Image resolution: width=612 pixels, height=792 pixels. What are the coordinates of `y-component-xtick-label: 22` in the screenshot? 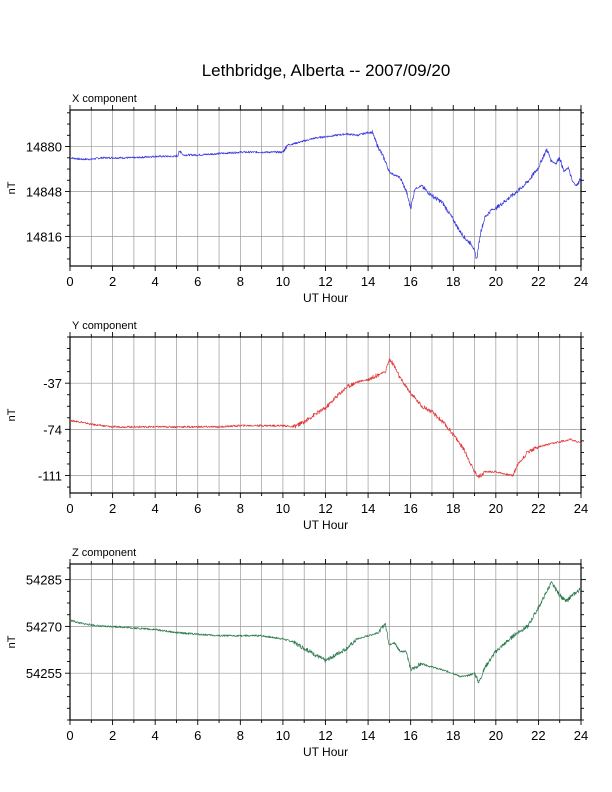 It's located at (538, 508).